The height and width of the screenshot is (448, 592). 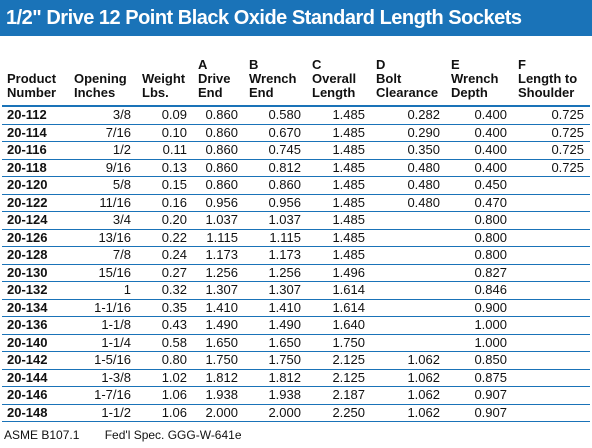 What do you see at coordinates (479, 273) in the screenshot?
I see `value-cell: 0.827` at bounding box center [479, 273].